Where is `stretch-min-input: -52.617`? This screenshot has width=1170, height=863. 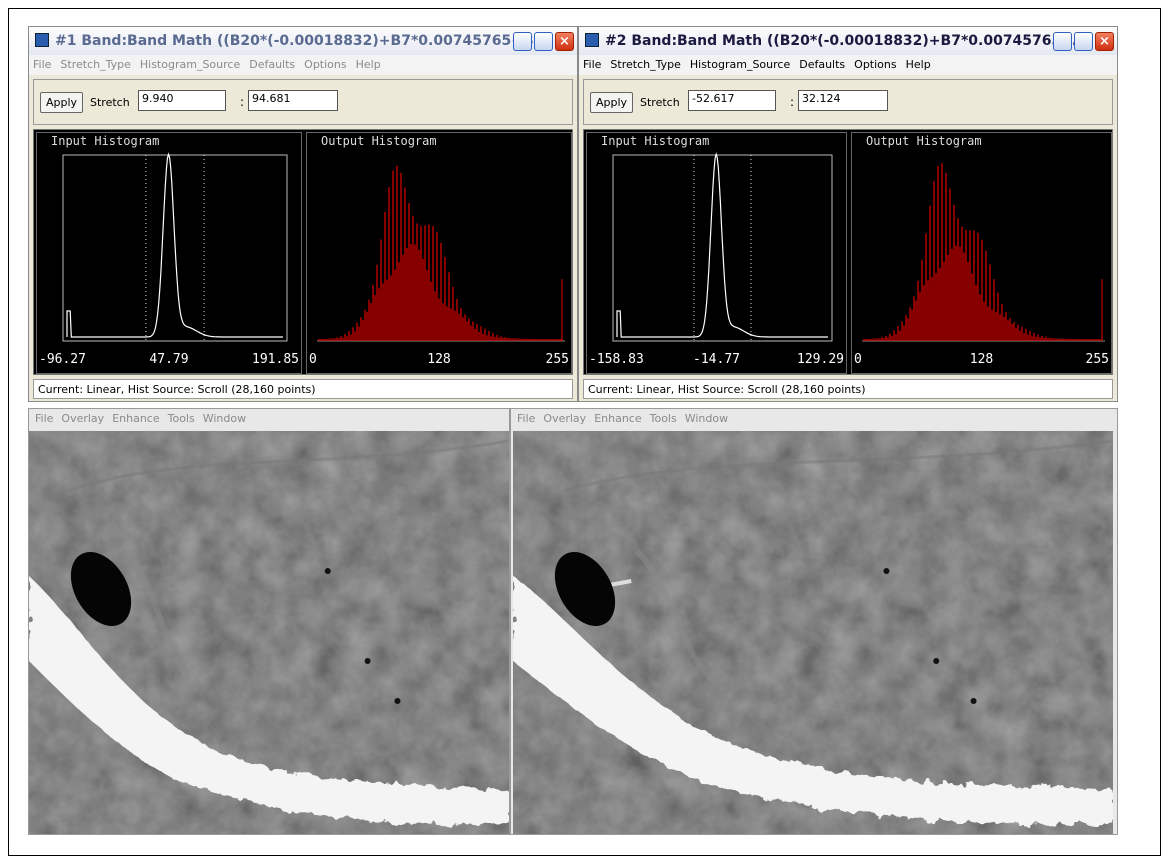 stretch-min-input: -52.617 is located at coordinates (732, 100).